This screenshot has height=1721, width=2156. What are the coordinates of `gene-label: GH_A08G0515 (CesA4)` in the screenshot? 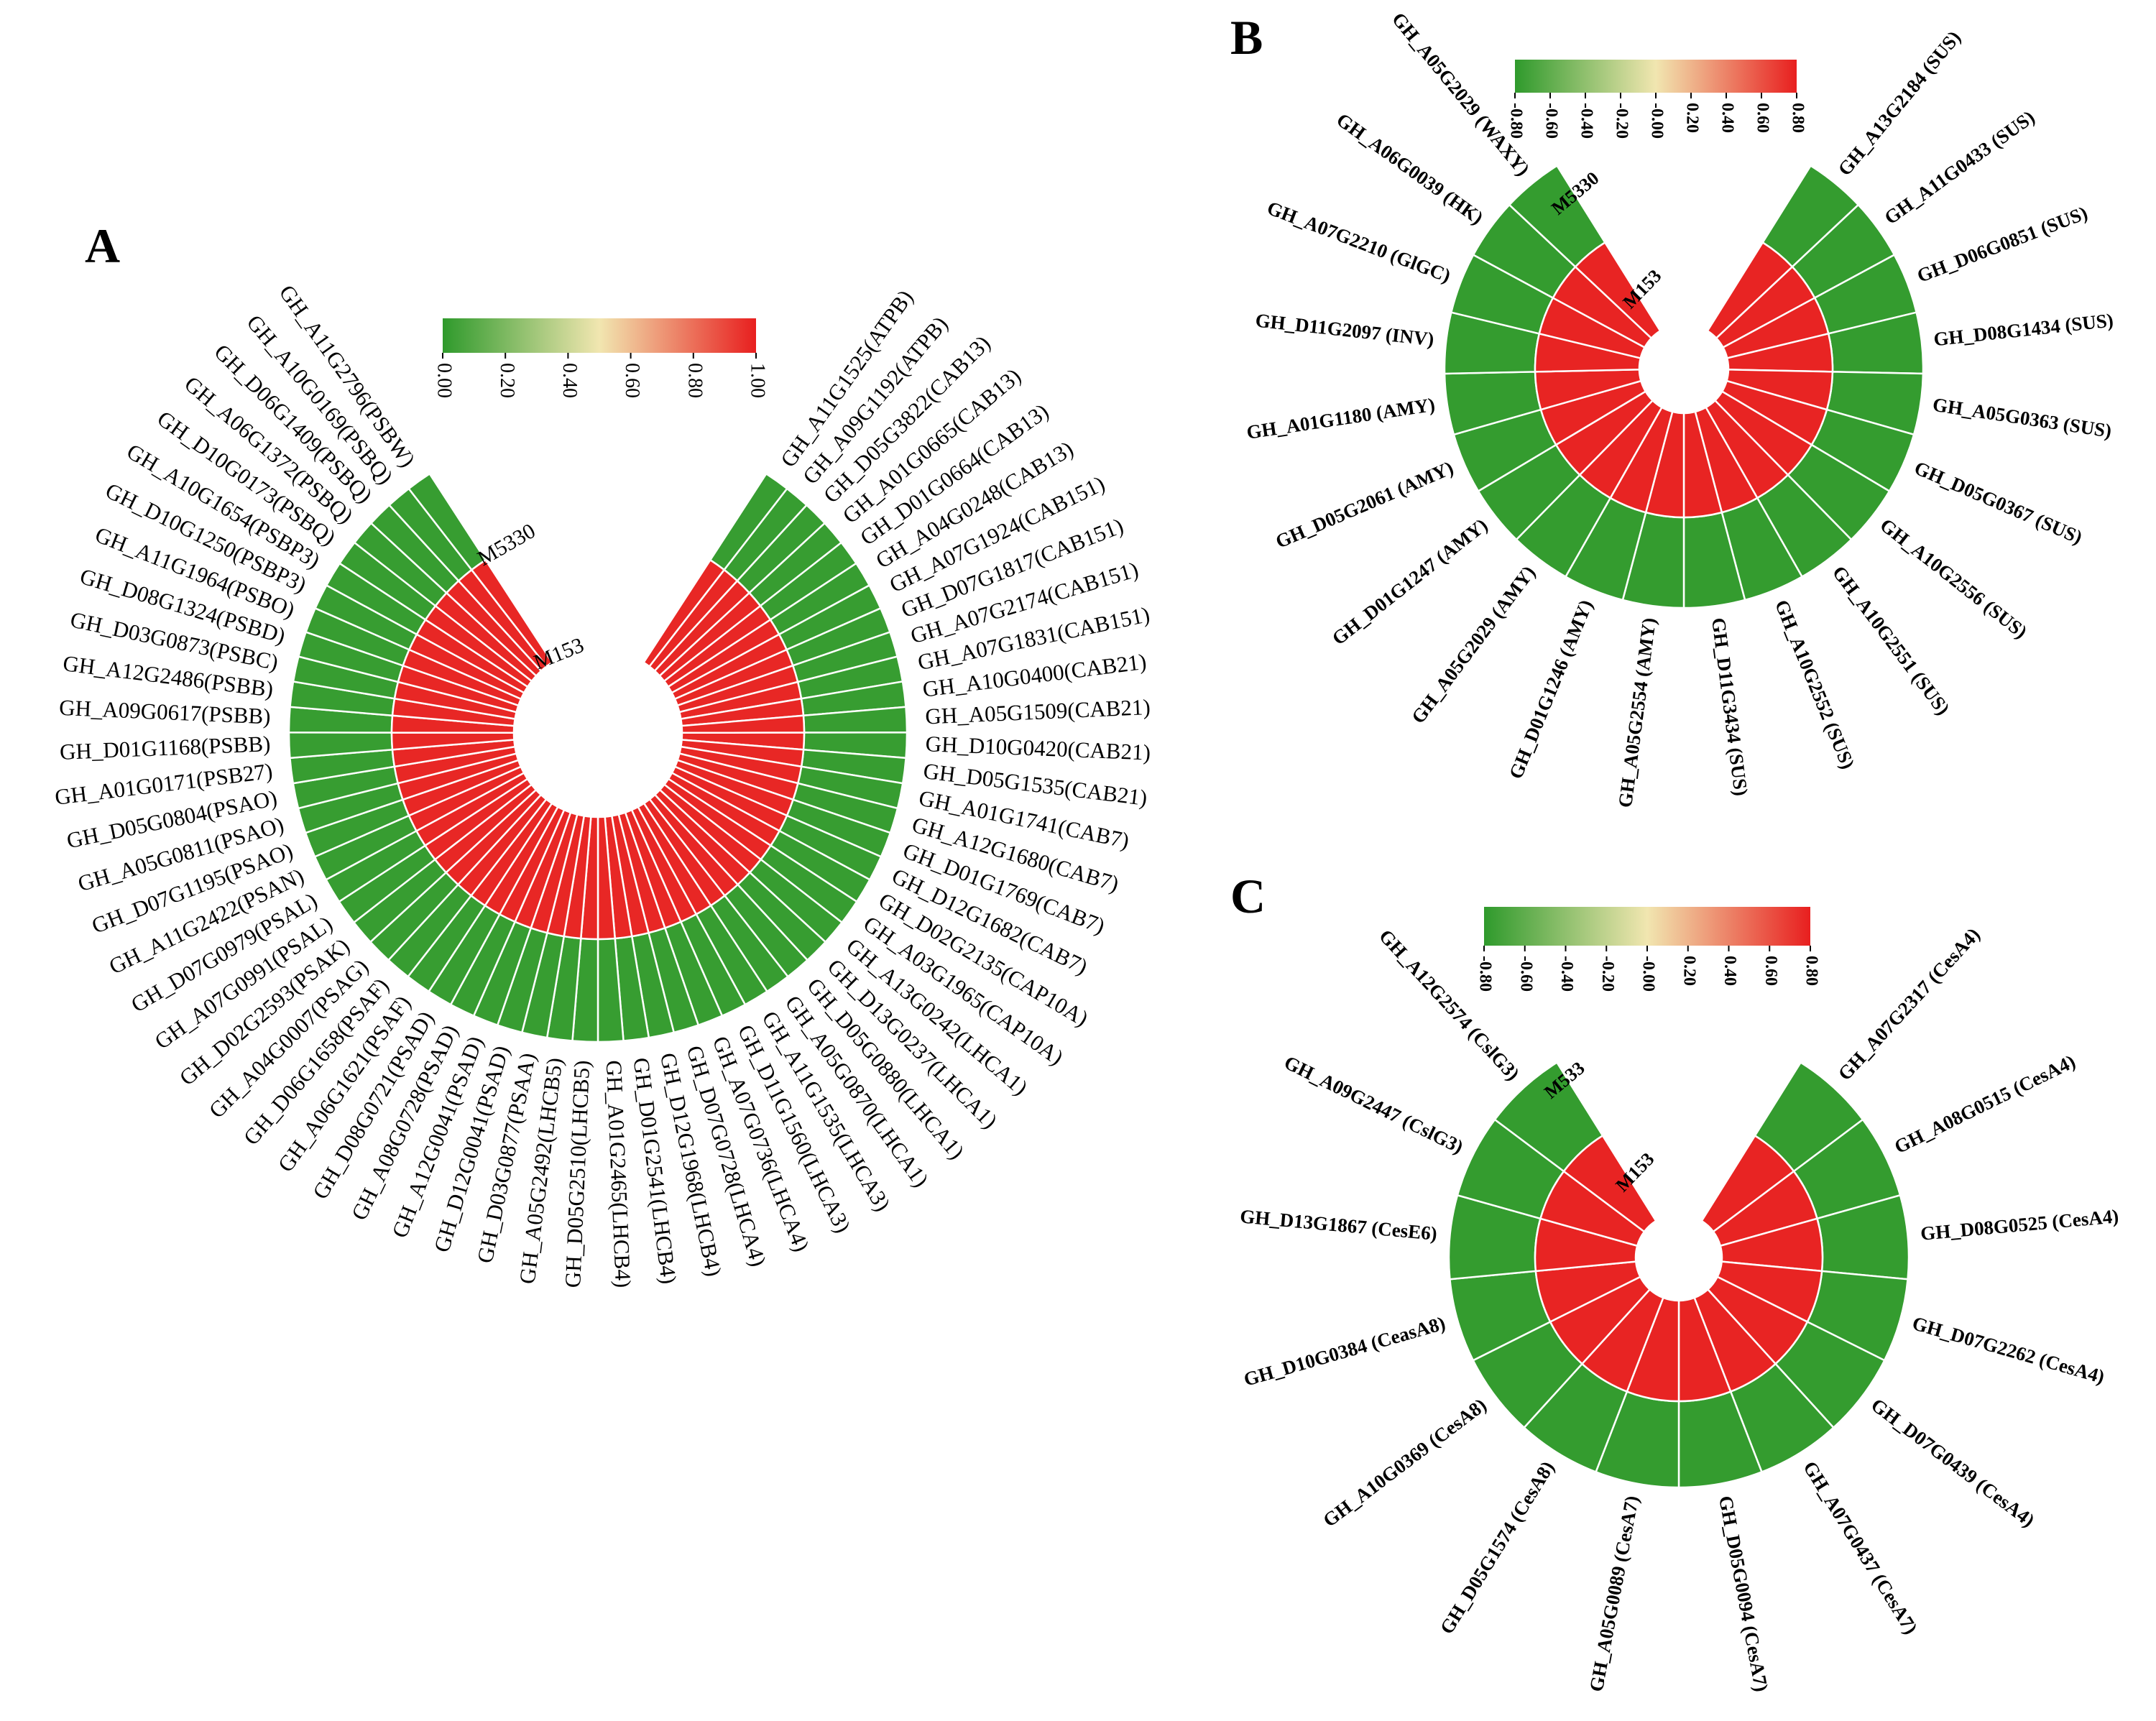 It's located at (1985, 1104).